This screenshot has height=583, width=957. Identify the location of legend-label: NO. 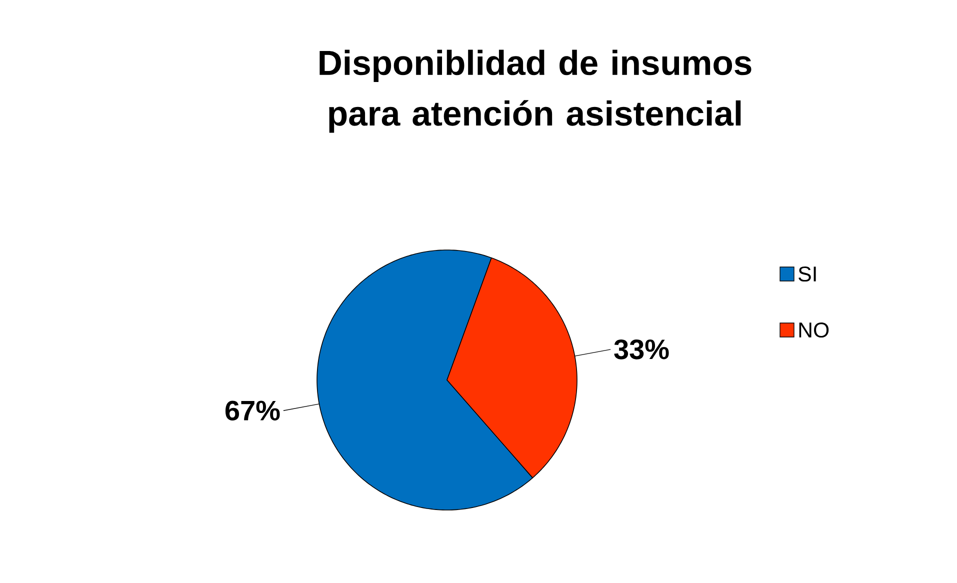
(814, 330).